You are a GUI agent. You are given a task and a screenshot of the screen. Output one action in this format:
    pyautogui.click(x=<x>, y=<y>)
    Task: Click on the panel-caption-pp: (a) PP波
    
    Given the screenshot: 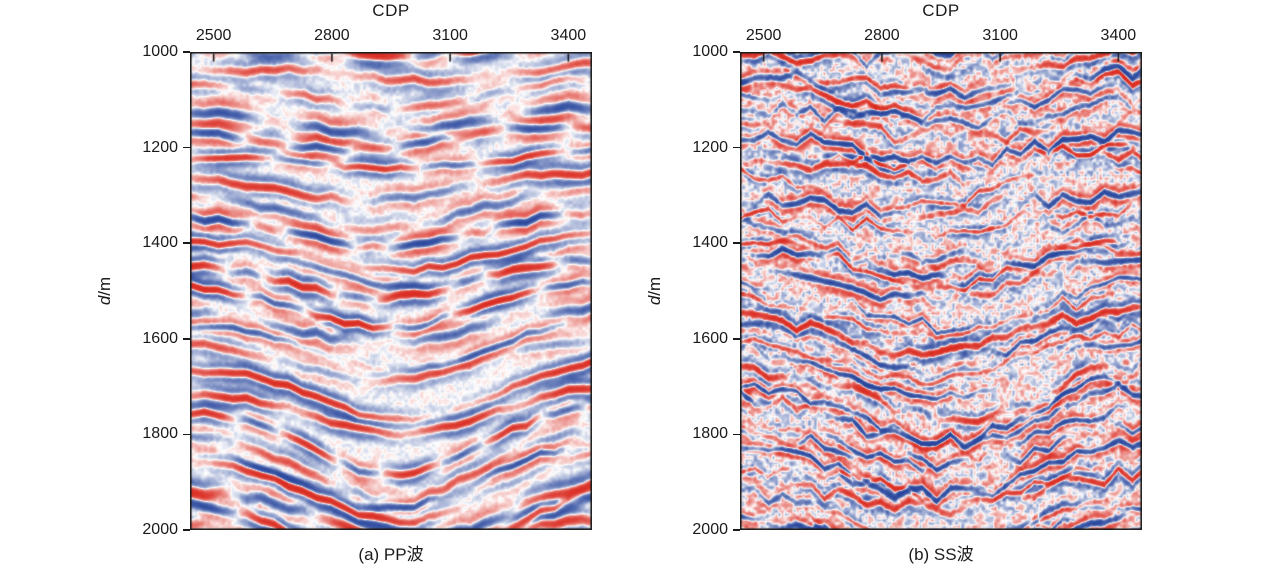 What is the action you would take?
    pyautogui.click(x=391, y=554)
    